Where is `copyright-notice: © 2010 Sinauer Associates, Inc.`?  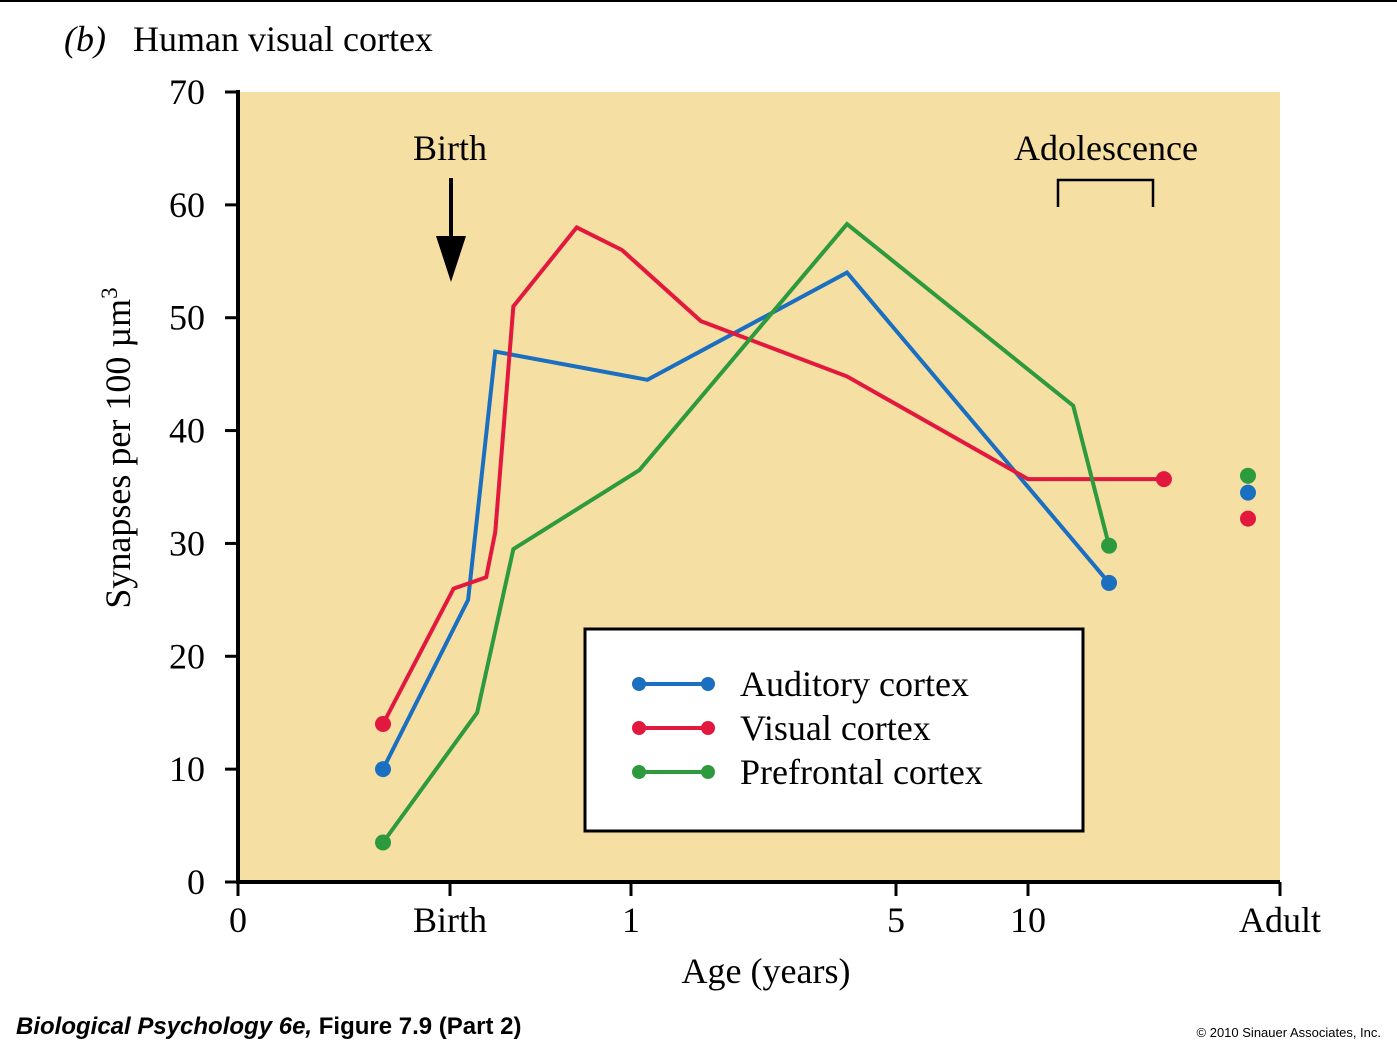
copyright-notice: © 2010 Sinauer Associates, Inc. is located at coordinates (1288, 1032).